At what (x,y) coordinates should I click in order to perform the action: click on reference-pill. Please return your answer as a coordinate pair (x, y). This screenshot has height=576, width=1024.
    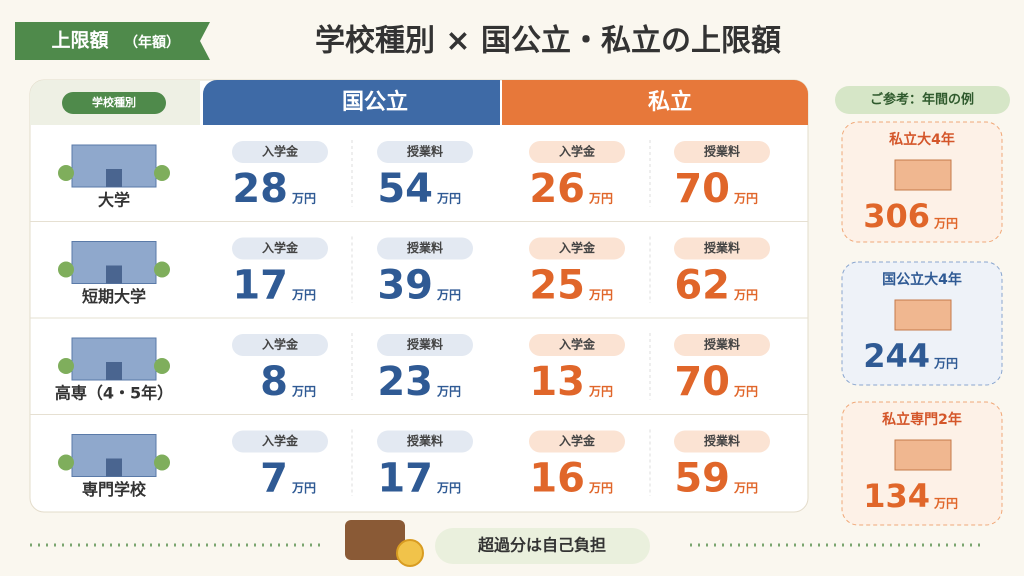
    Looking at the image, I should click on (922, 100).